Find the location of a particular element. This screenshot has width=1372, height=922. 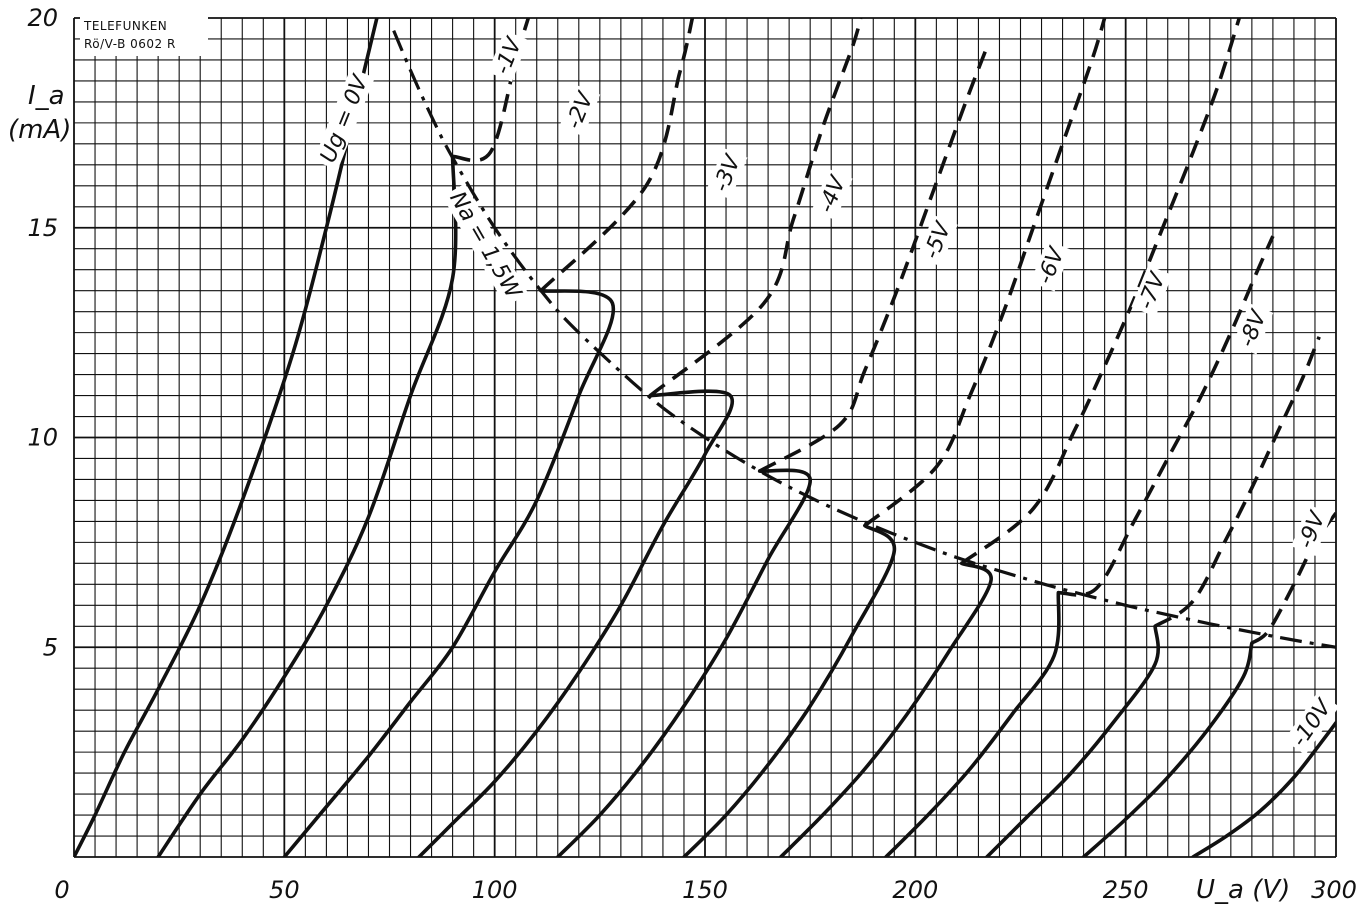

grid-curve-10v is located at coordinates (1263, 788).